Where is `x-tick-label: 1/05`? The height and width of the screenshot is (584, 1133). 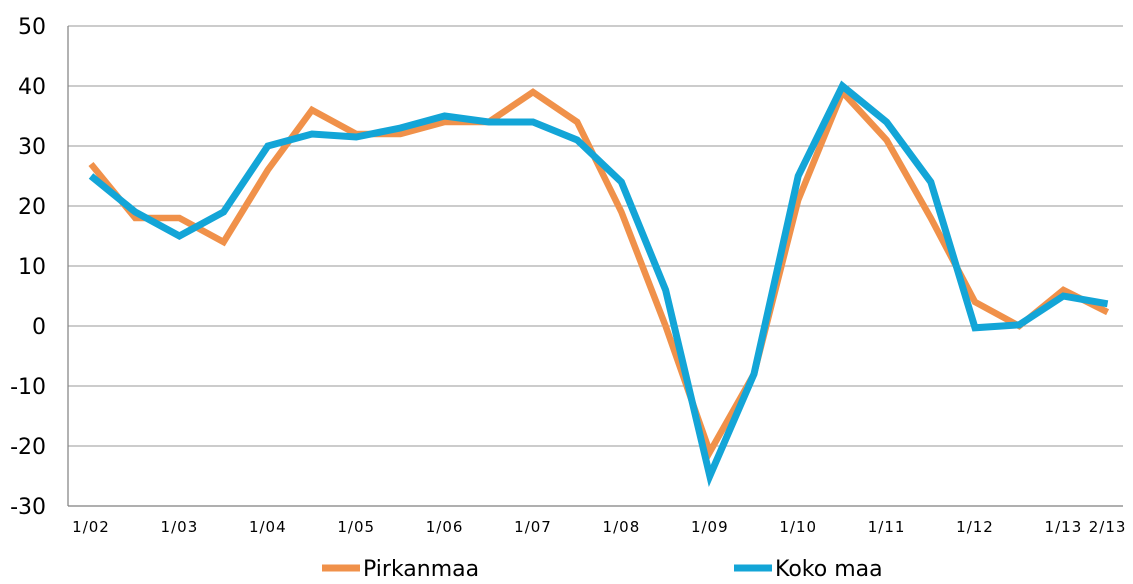
x-tick-label: 1/05 is located at coordinates (356, 527).